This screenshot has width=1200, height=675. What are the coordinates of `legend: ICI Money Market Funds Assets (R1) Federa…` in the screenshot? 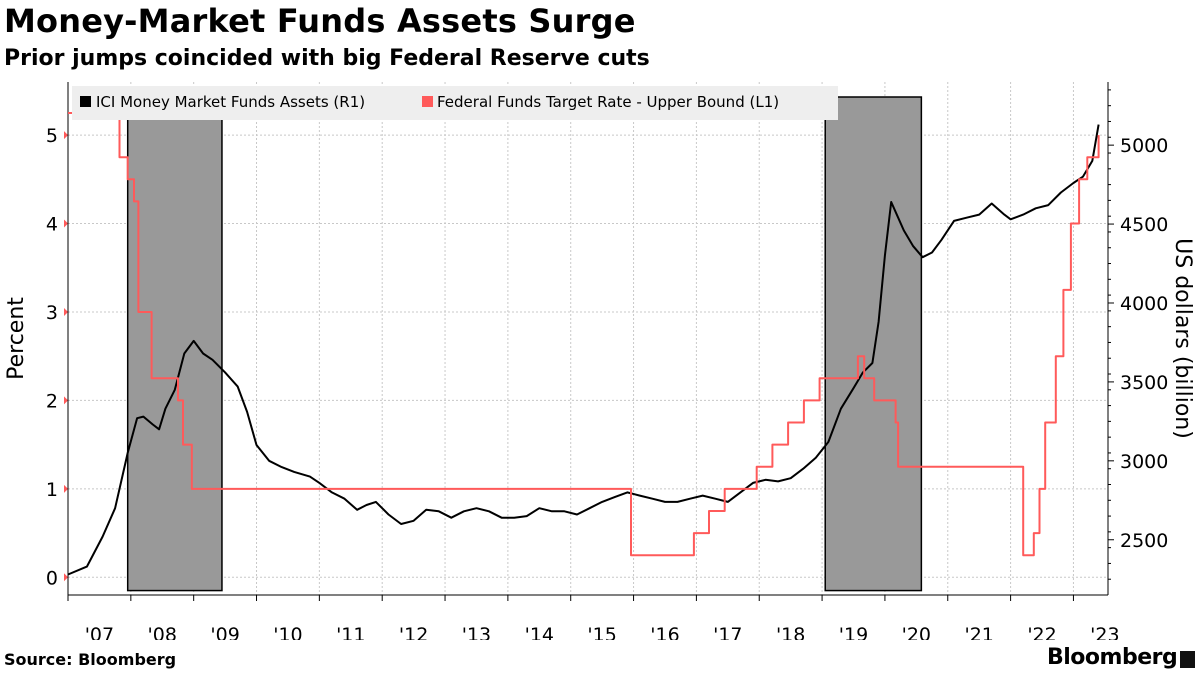 It's located at (455, 103).